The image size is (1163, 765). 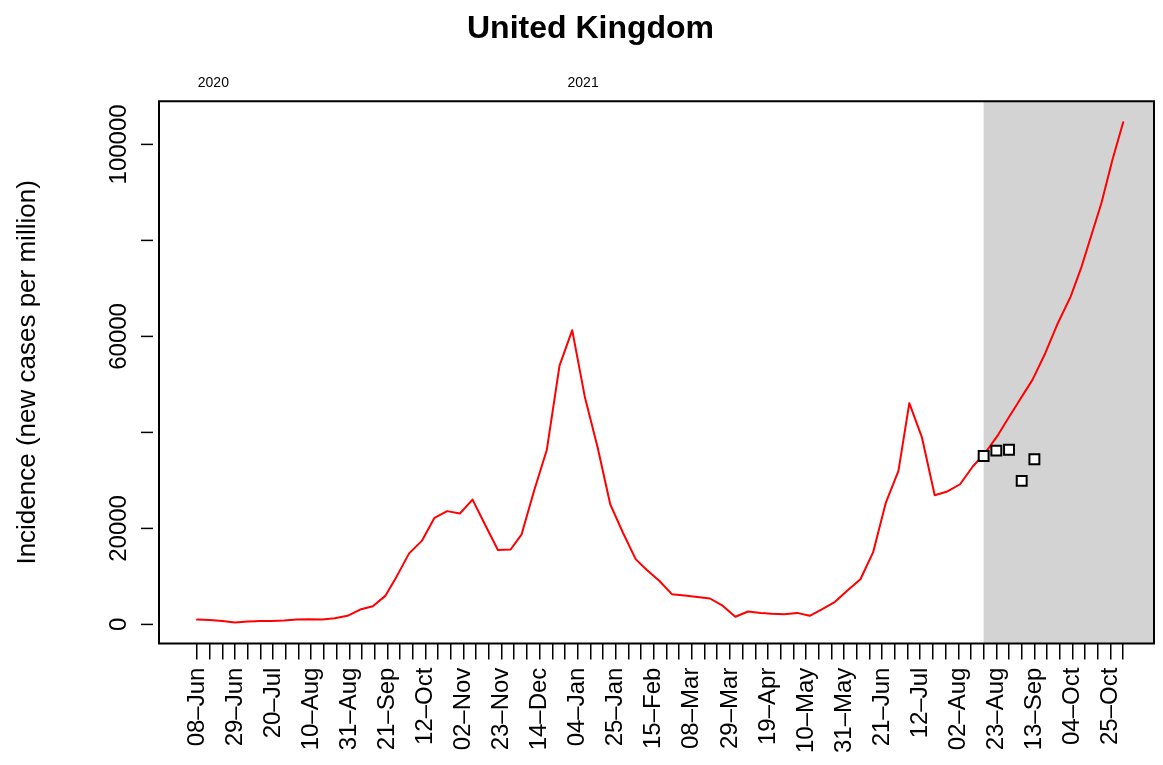 I want to click on x-tick-label: 10–May, so click(x=804, y=710).